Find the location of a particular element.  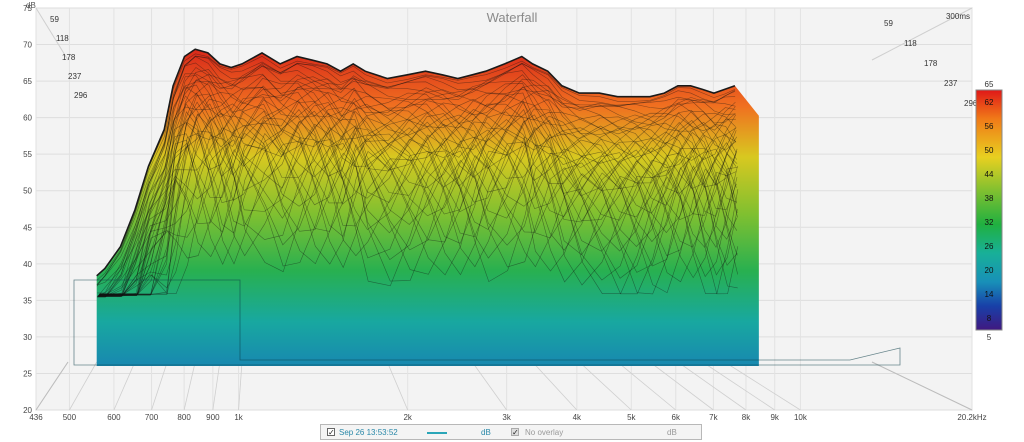

colorbar-tick-label: 8 is located at coordinates (989, 318).